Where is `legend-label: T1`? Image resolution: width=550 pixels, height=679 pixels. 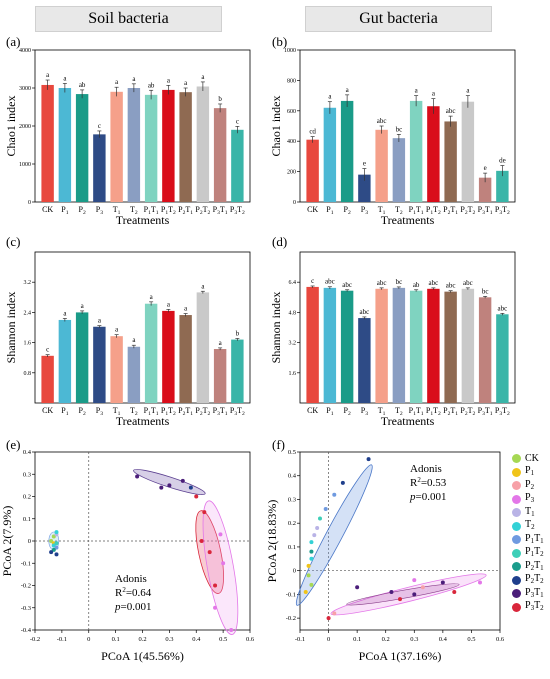
legend-label: T1 is located at coordinates (530, 511).